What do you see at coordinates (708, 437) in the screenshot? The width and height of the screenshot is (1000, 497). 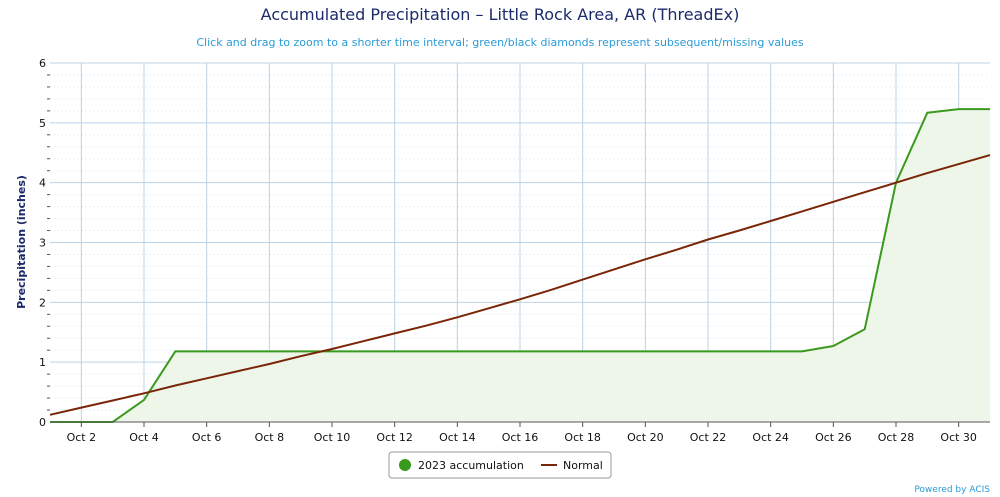 I see `x-tick-label: Oct 22` at bounding box center [708, 437].